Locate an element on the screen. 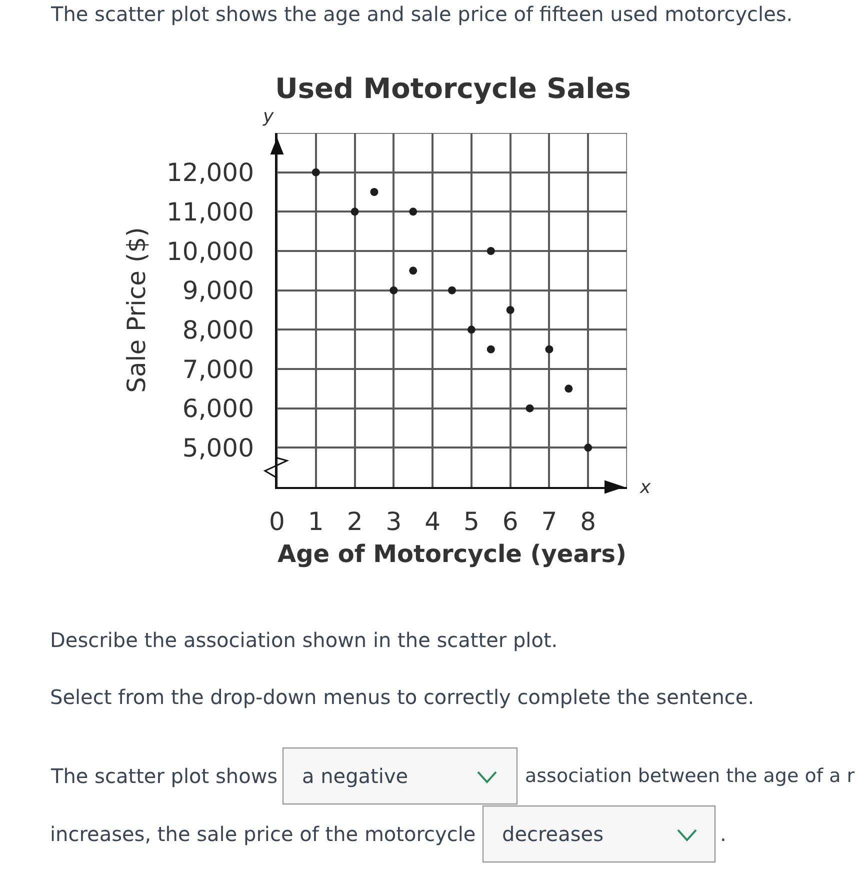 This screenshot has width=866, height=889. y-tick-label: 7,000 is located at coordinates (218, 369).